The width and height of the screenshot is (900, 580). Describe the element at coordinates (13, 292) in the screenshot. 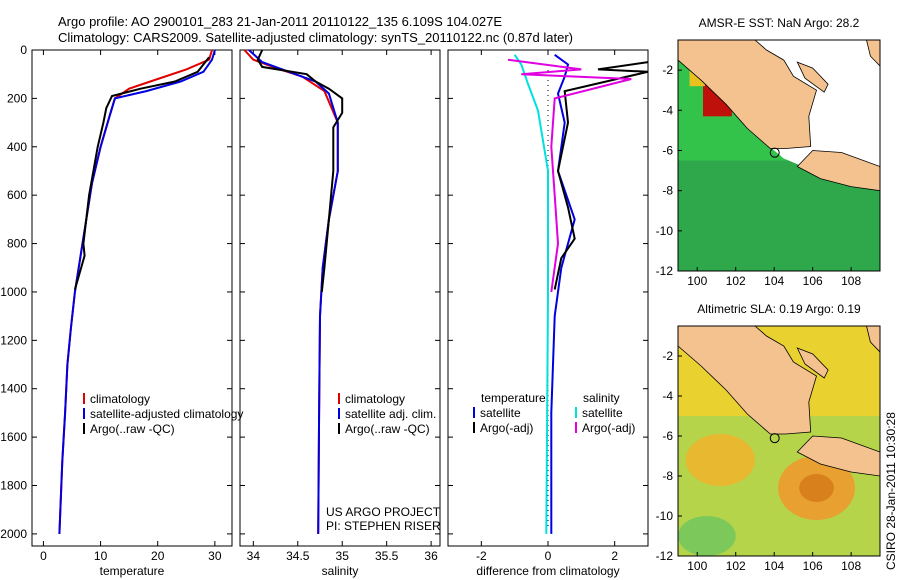

I see `y-tick-label: 1000` at that location.